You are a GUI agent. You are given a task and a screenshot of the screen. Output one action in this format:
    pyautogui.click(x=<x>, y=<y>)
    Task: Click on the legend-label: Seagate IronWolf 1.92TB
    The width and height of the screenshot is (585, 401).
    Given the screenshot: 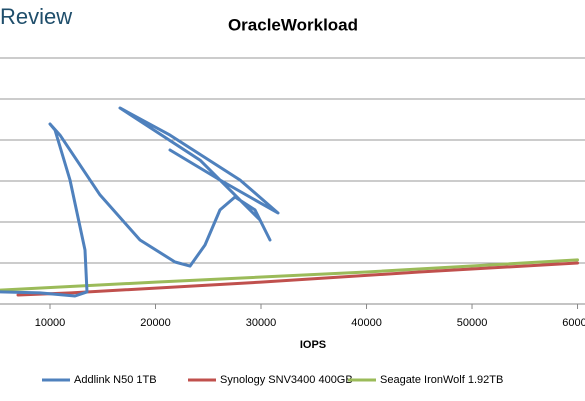 What is the action you would take?
    pyautogui.click(x=441, y=380)
    